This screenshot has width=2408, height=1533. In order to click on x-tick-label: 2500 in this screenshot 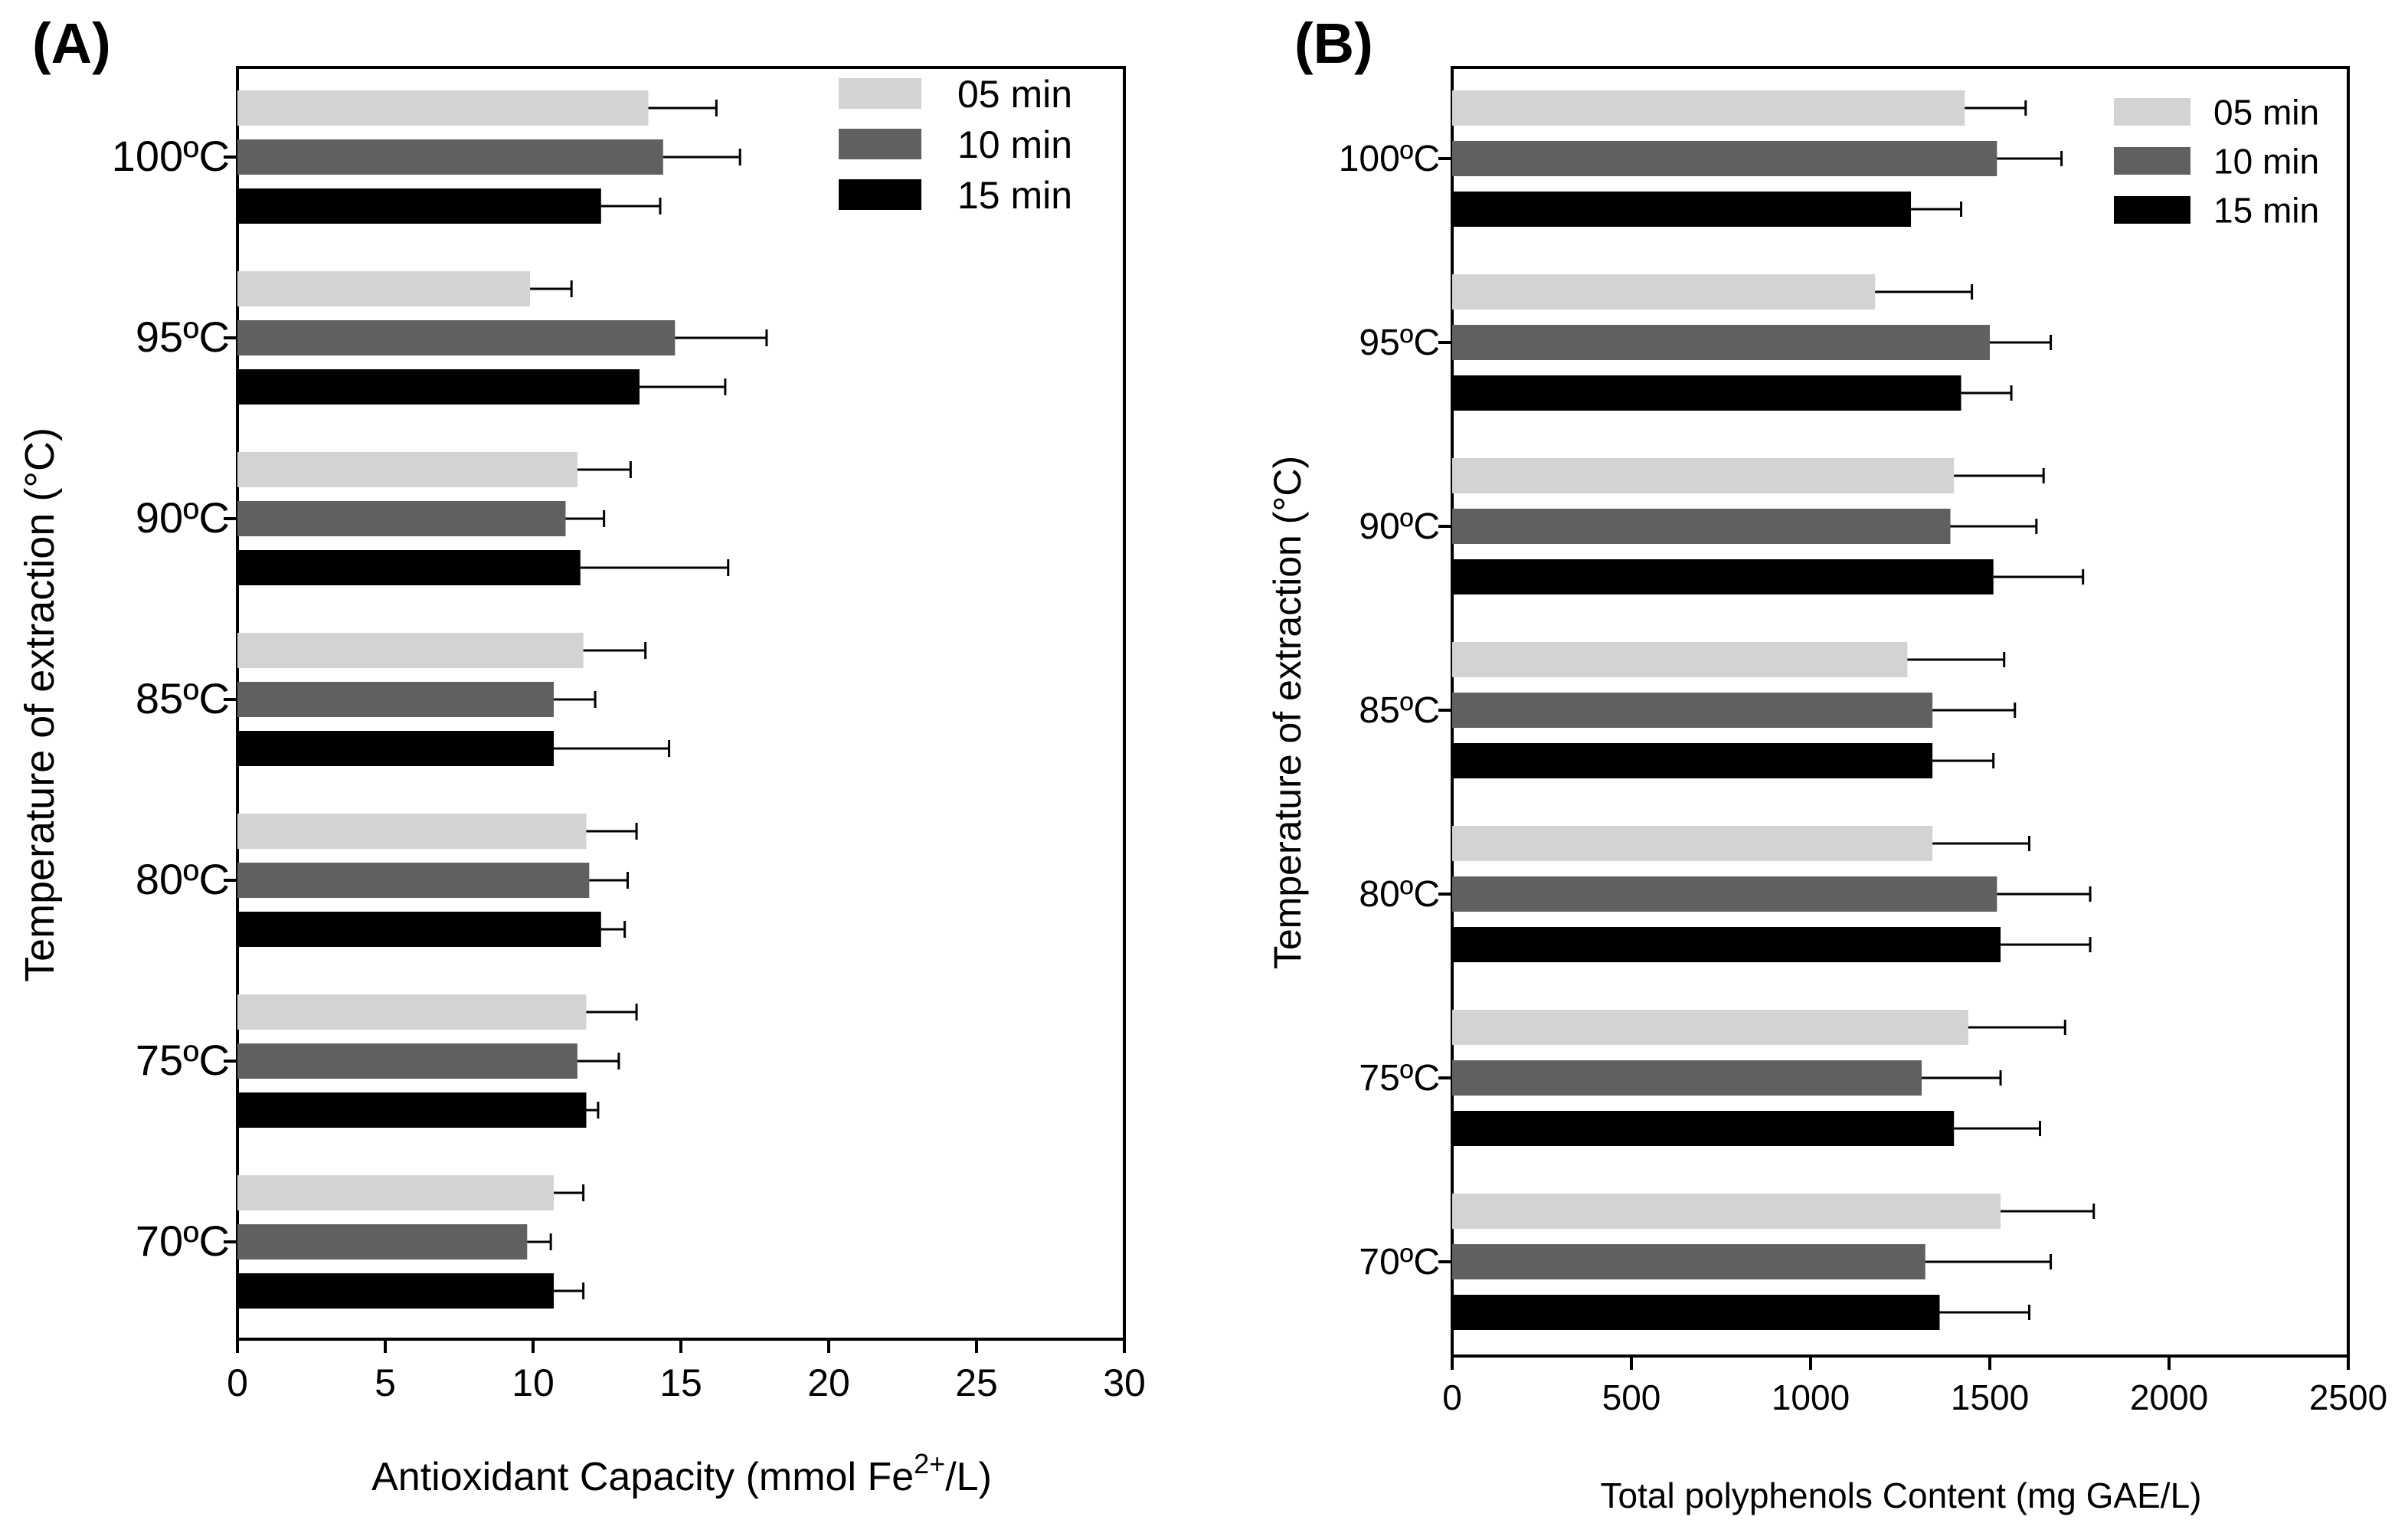, I will do `click(2348, 1397)`.